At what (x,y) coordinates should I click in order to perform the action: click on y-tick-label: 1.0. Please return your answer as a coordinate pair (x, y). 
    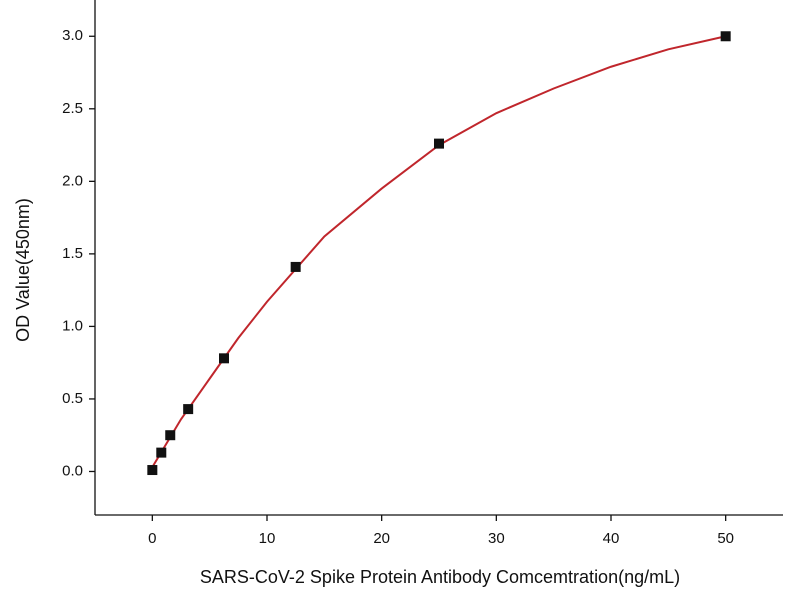
    Looking at the image, I should click on (72, 325).